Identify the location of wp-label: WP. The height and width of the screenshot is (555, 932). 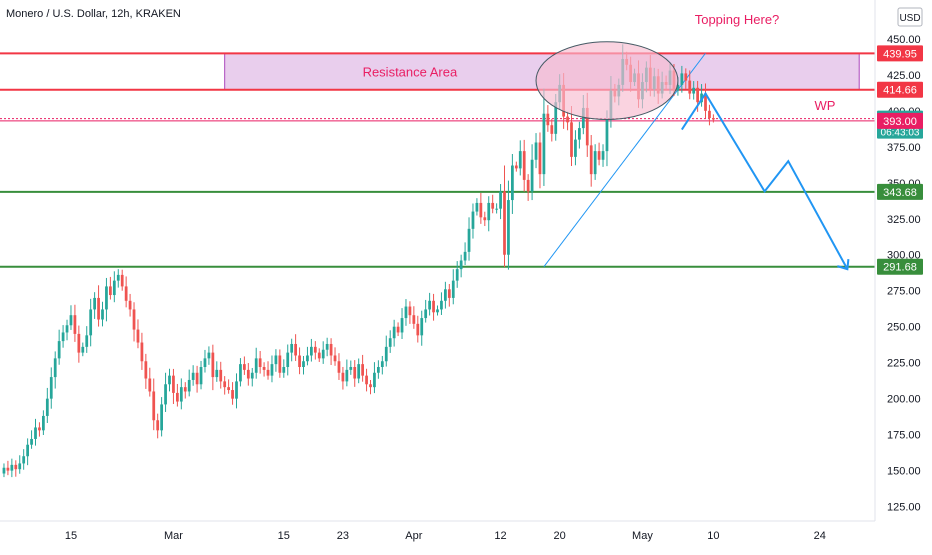
(825, 105).